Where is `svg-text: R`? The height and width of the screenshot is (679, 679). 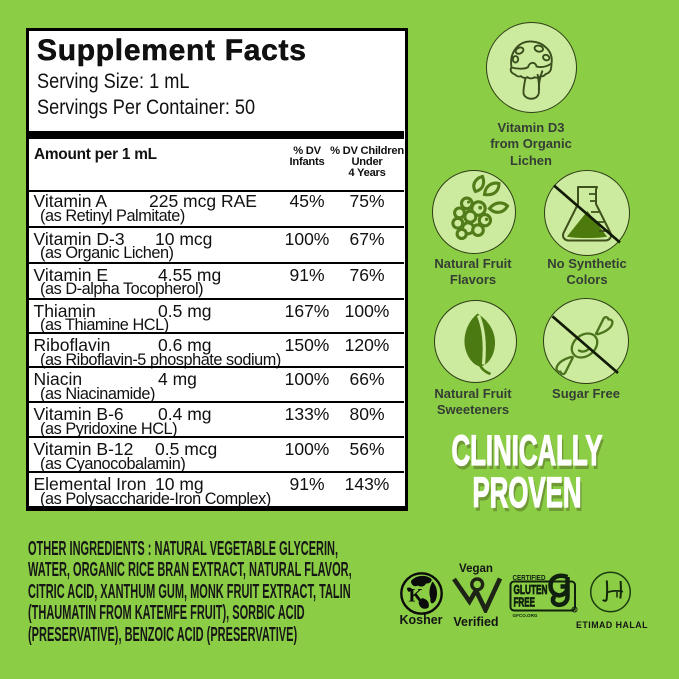
svg-text: R is located at coordinates (575, 610).